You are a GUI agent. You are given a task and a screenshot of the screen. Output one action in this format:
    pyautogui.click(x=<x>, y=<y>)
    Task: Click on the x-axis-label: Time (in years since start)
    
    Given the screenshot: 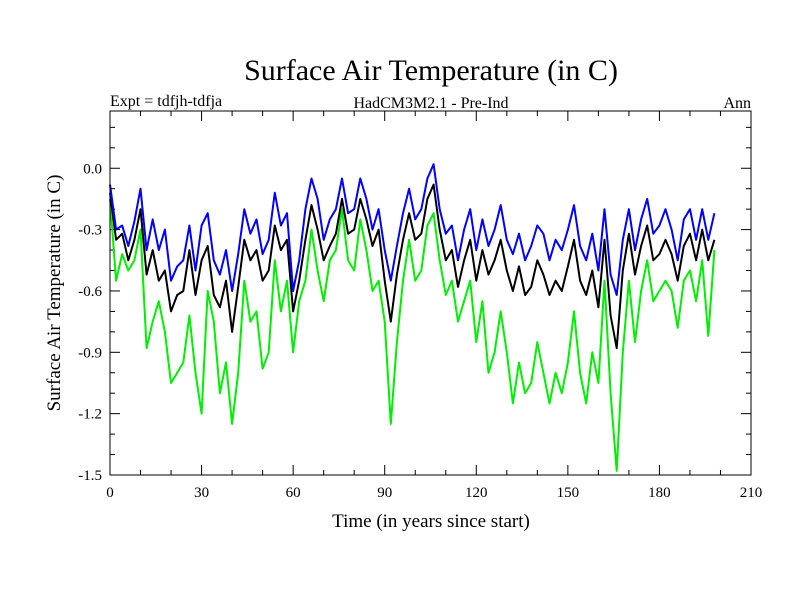 What is the action you would take?
    pyautogui.click(x=431, y=521)
    